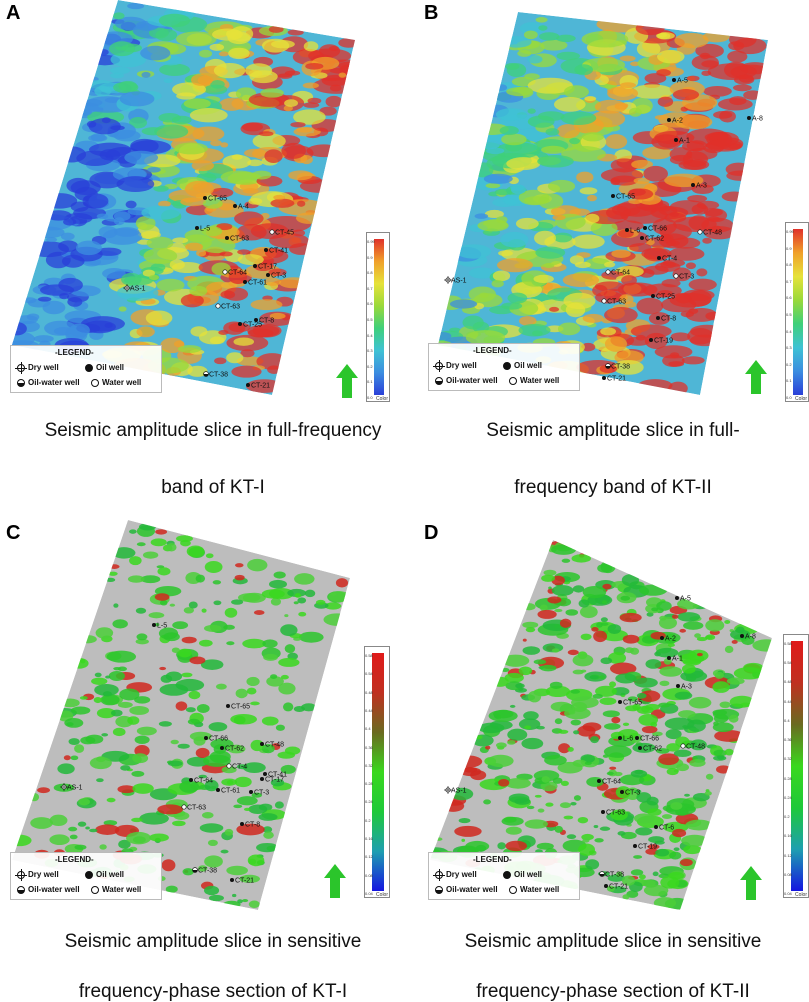 Image resolution: width=809 pixels, height=1002 pixels. I want to click on well-marker: A-1, so click(675, 659).